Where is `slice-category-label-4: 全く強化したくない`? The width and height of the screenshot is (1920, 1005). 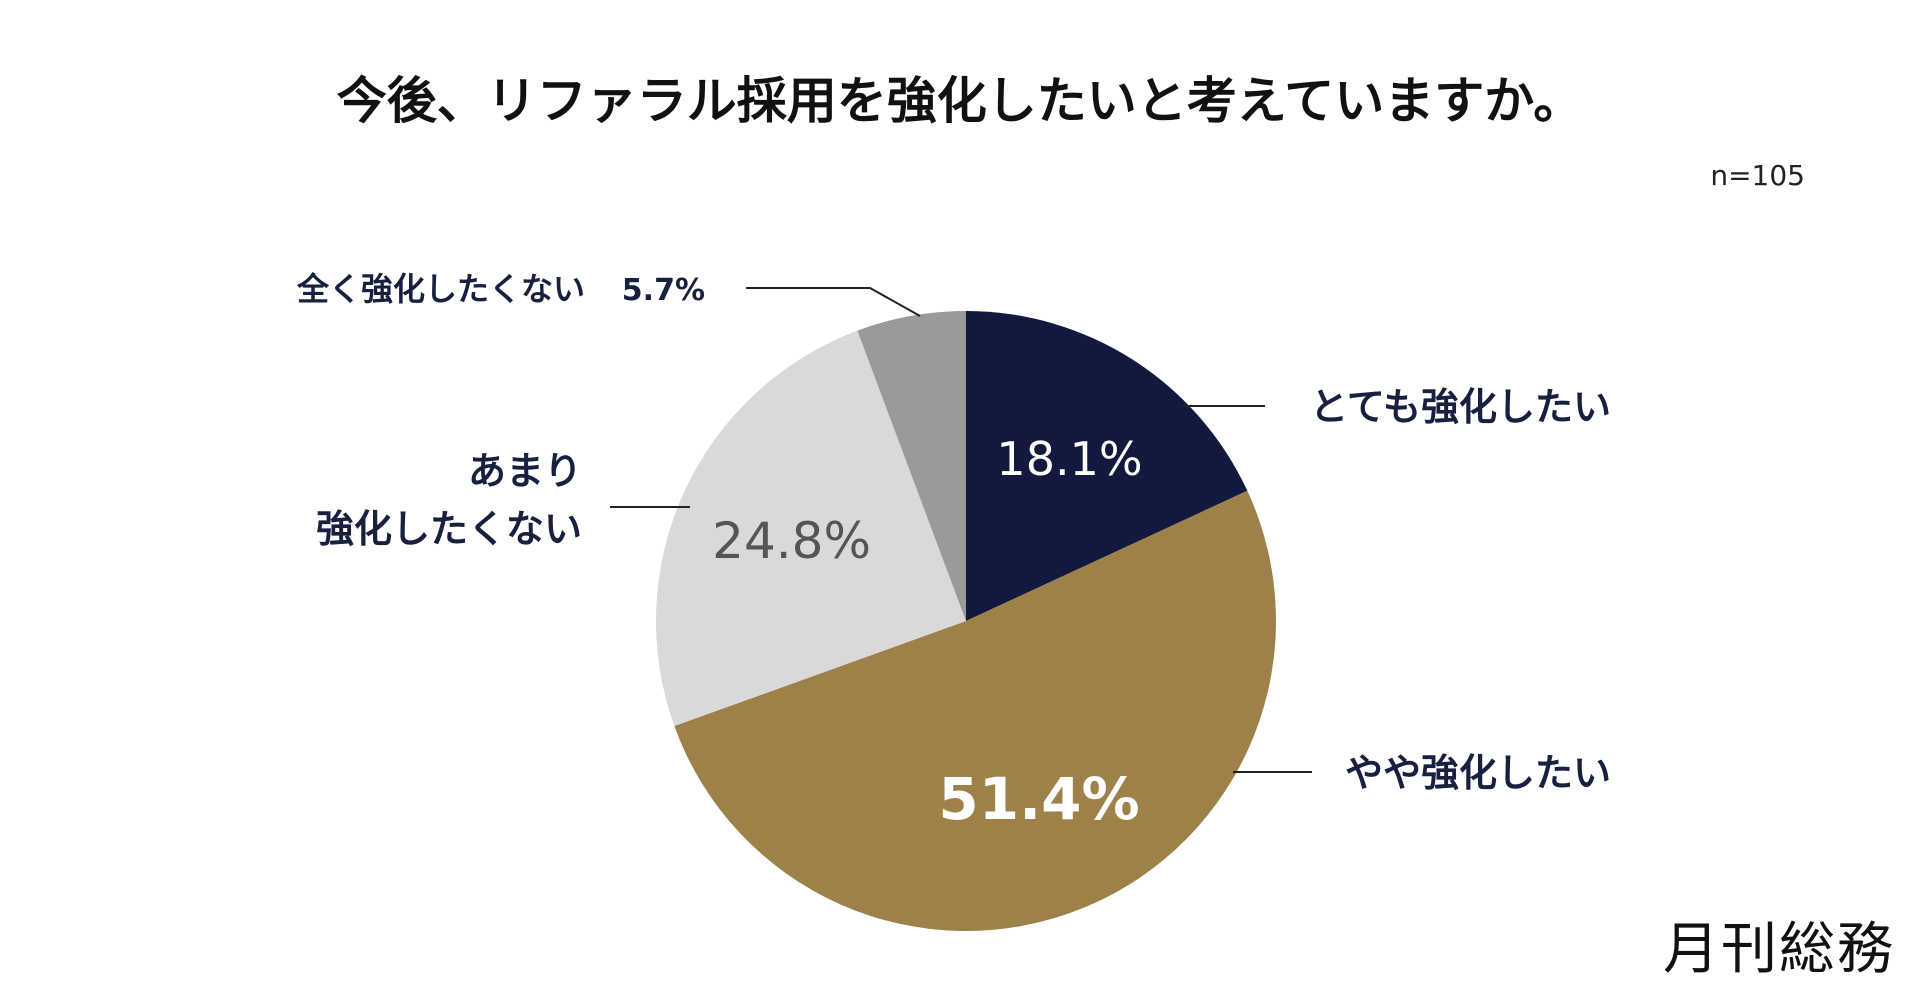
slice-category-label-4: 全く強化したくない is located at coordinates (440, 289).